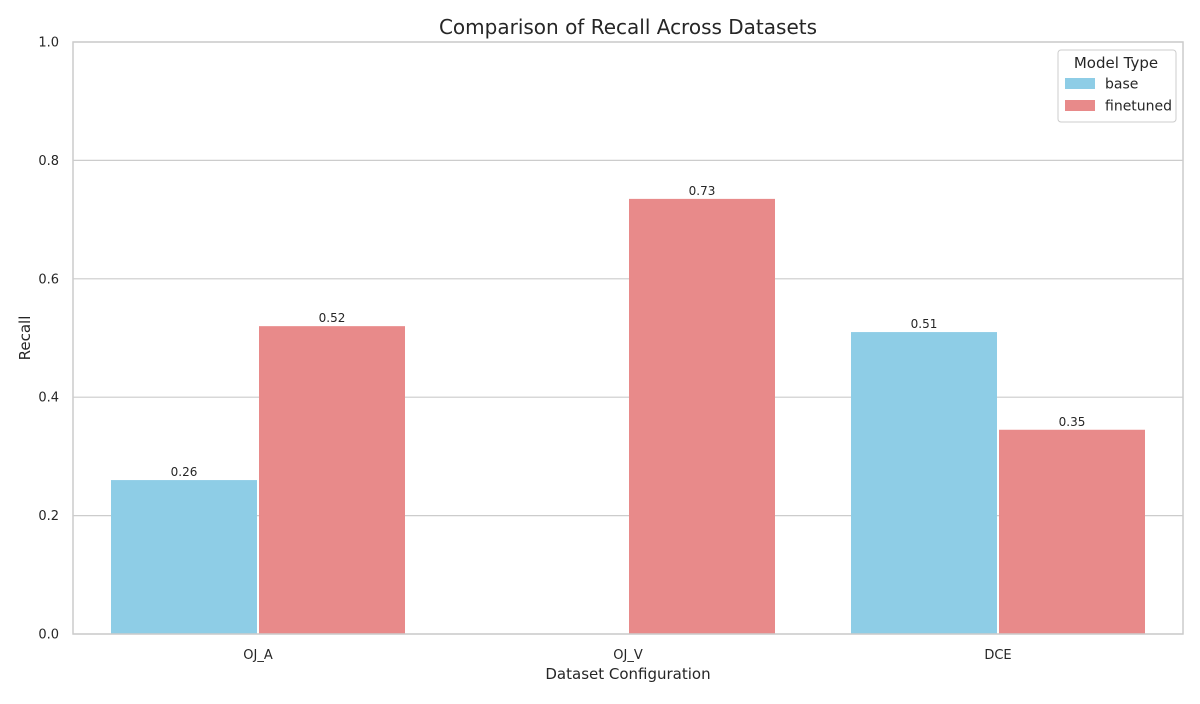 Image resolution: width=1200 pixels, height=704 pixels. I want to click on y-axis-label: Recall, so click(25, 338).